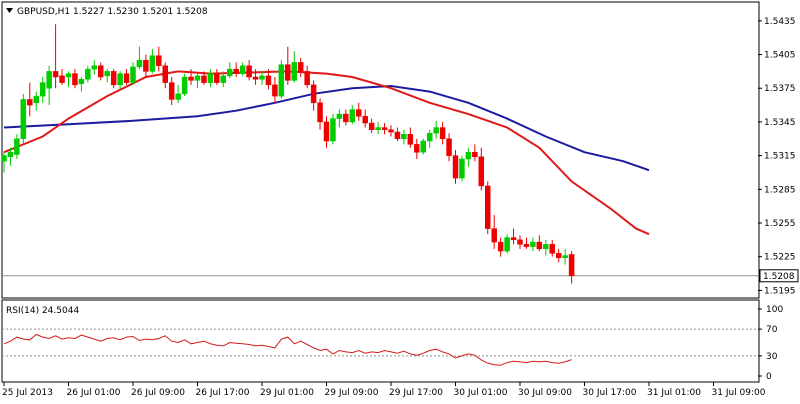 The image size is (800, 404). What do you see at coordinates (287, 393) in the screenshot?
I see `time-axis-label: 29 Jul 01:00` at bounding box center [287, 393].